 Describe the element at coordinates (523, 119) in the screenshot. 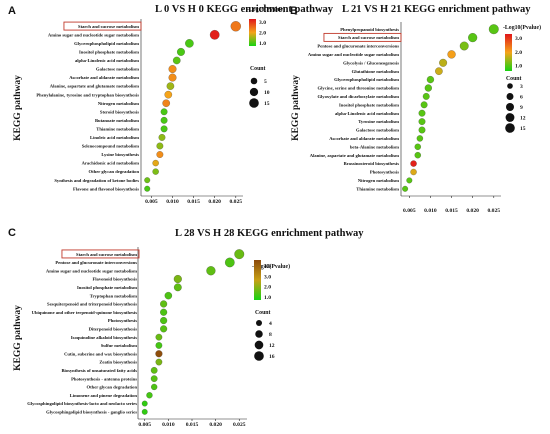

I see `size-legend-label: 12` at that location.